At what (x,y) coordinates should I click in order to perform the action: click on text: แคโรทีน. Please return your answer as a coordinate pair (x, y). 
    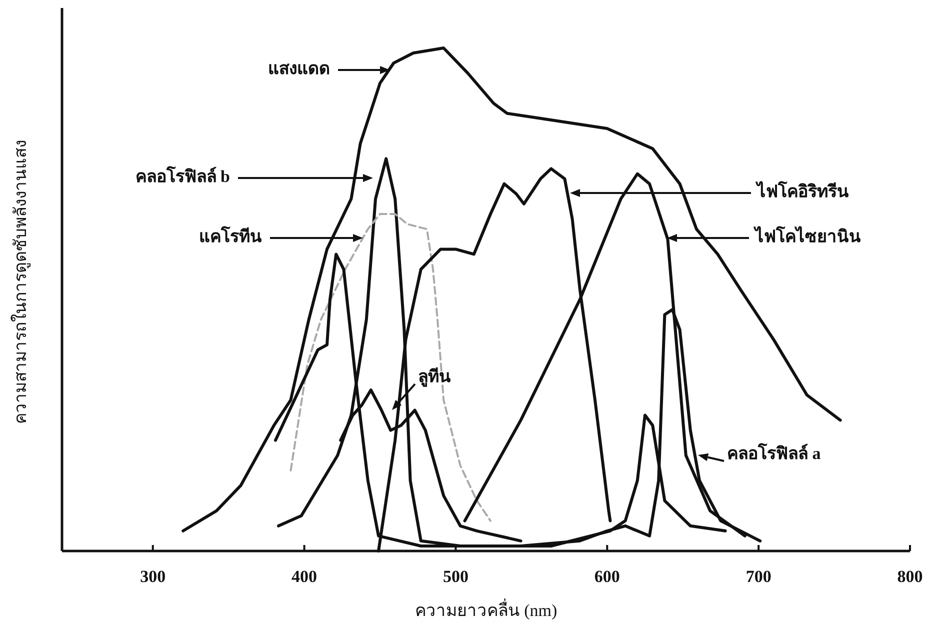
    Looking at the image, I should click on (230, 236).